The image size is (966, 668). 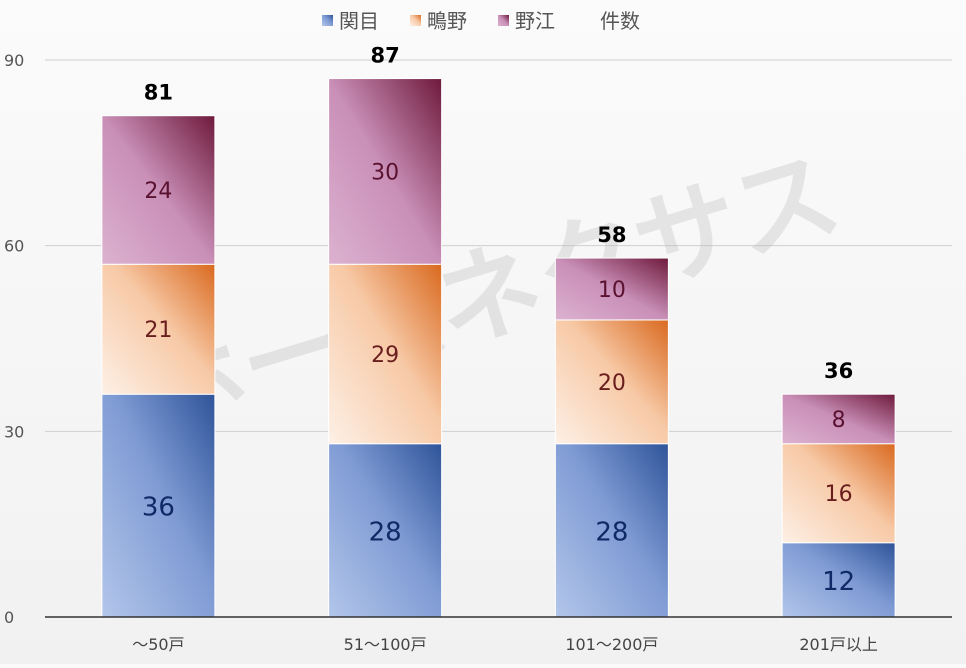 I want to click on legend-label: 関目, so click(x=359, y=21).